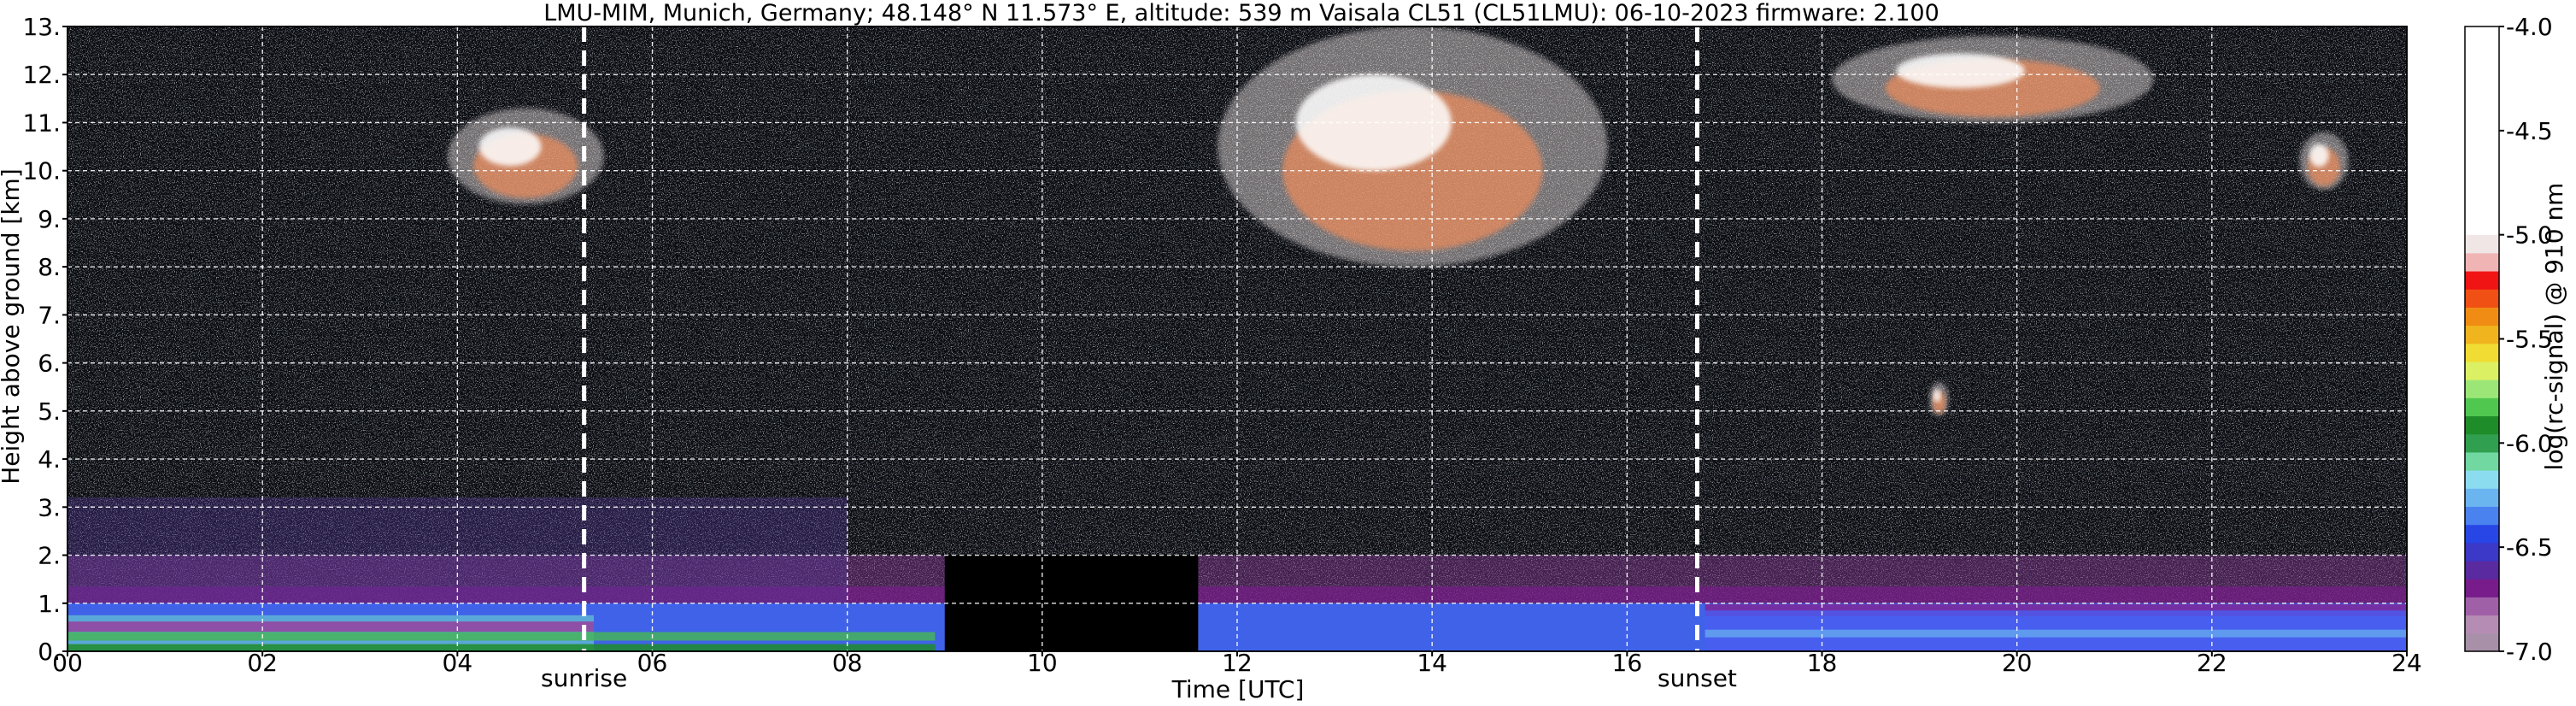 The image size is (2576, 706). I want to click on y-tick-label: 5., so click(49, 411).